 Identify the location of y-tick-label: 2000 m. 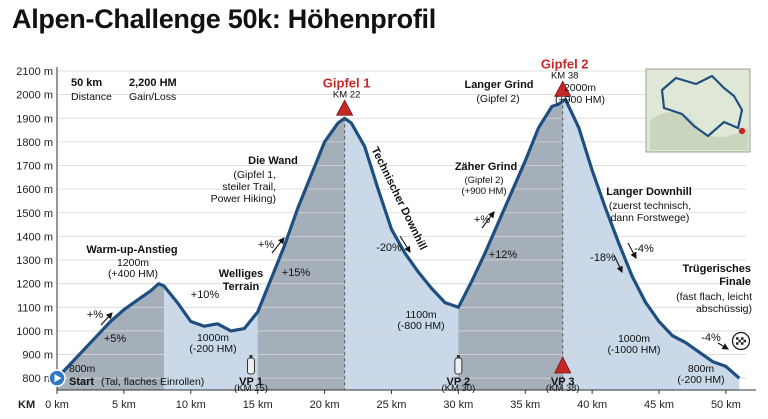
(34, 96).